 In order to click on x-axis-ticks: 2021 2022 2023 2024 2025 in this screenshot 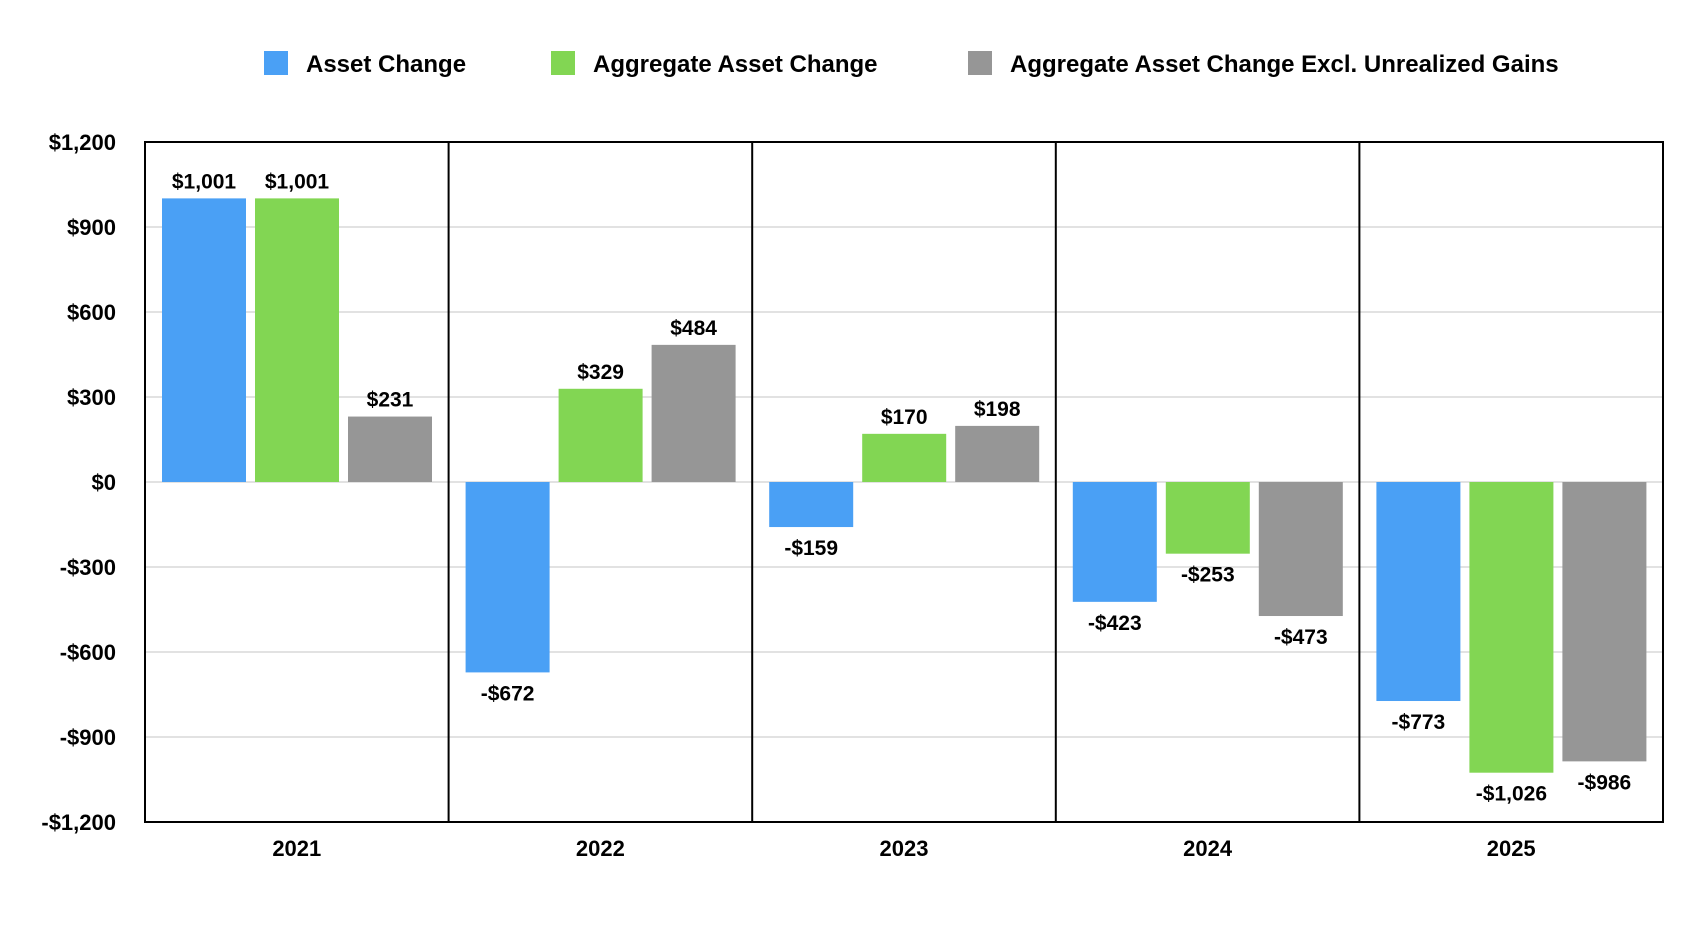, I will do `click(903, 848)`.